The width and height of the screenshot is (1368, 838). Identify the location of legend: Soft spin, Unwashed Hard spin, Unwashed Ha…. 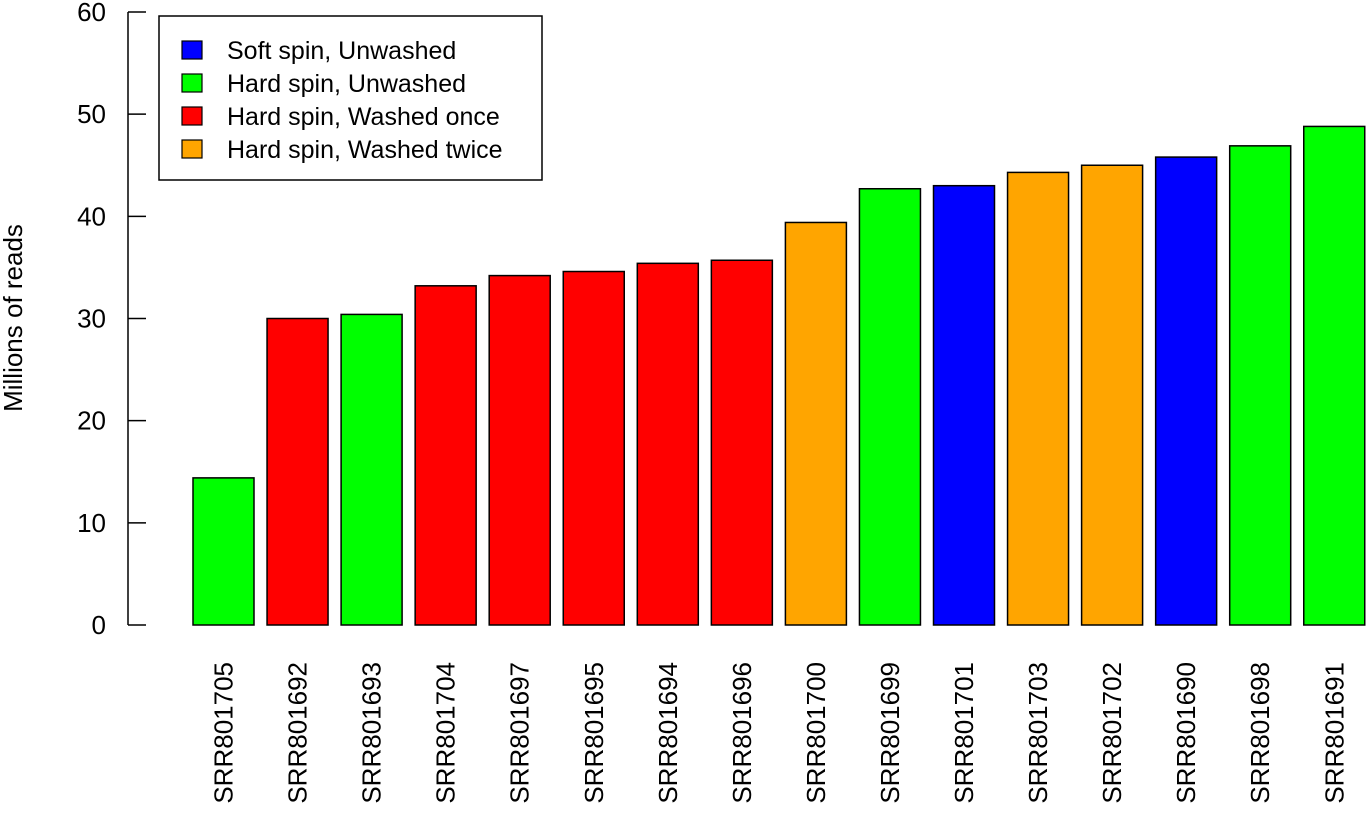
(350, 98).